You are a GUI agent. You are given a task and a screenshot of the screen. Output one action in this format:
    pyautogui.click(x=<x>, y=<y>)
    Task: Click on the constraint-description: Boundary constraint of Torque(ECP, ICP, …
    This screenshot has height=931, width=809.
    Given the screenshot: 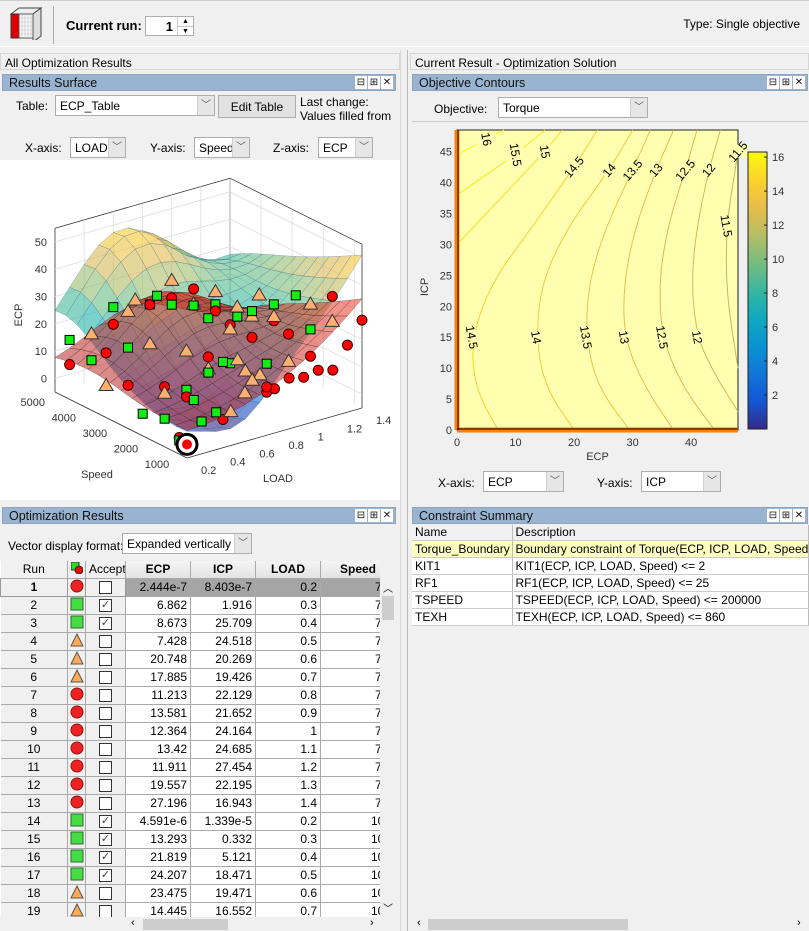 What is the action you would take?
    pyautogui.click(x=660, y=549)
    